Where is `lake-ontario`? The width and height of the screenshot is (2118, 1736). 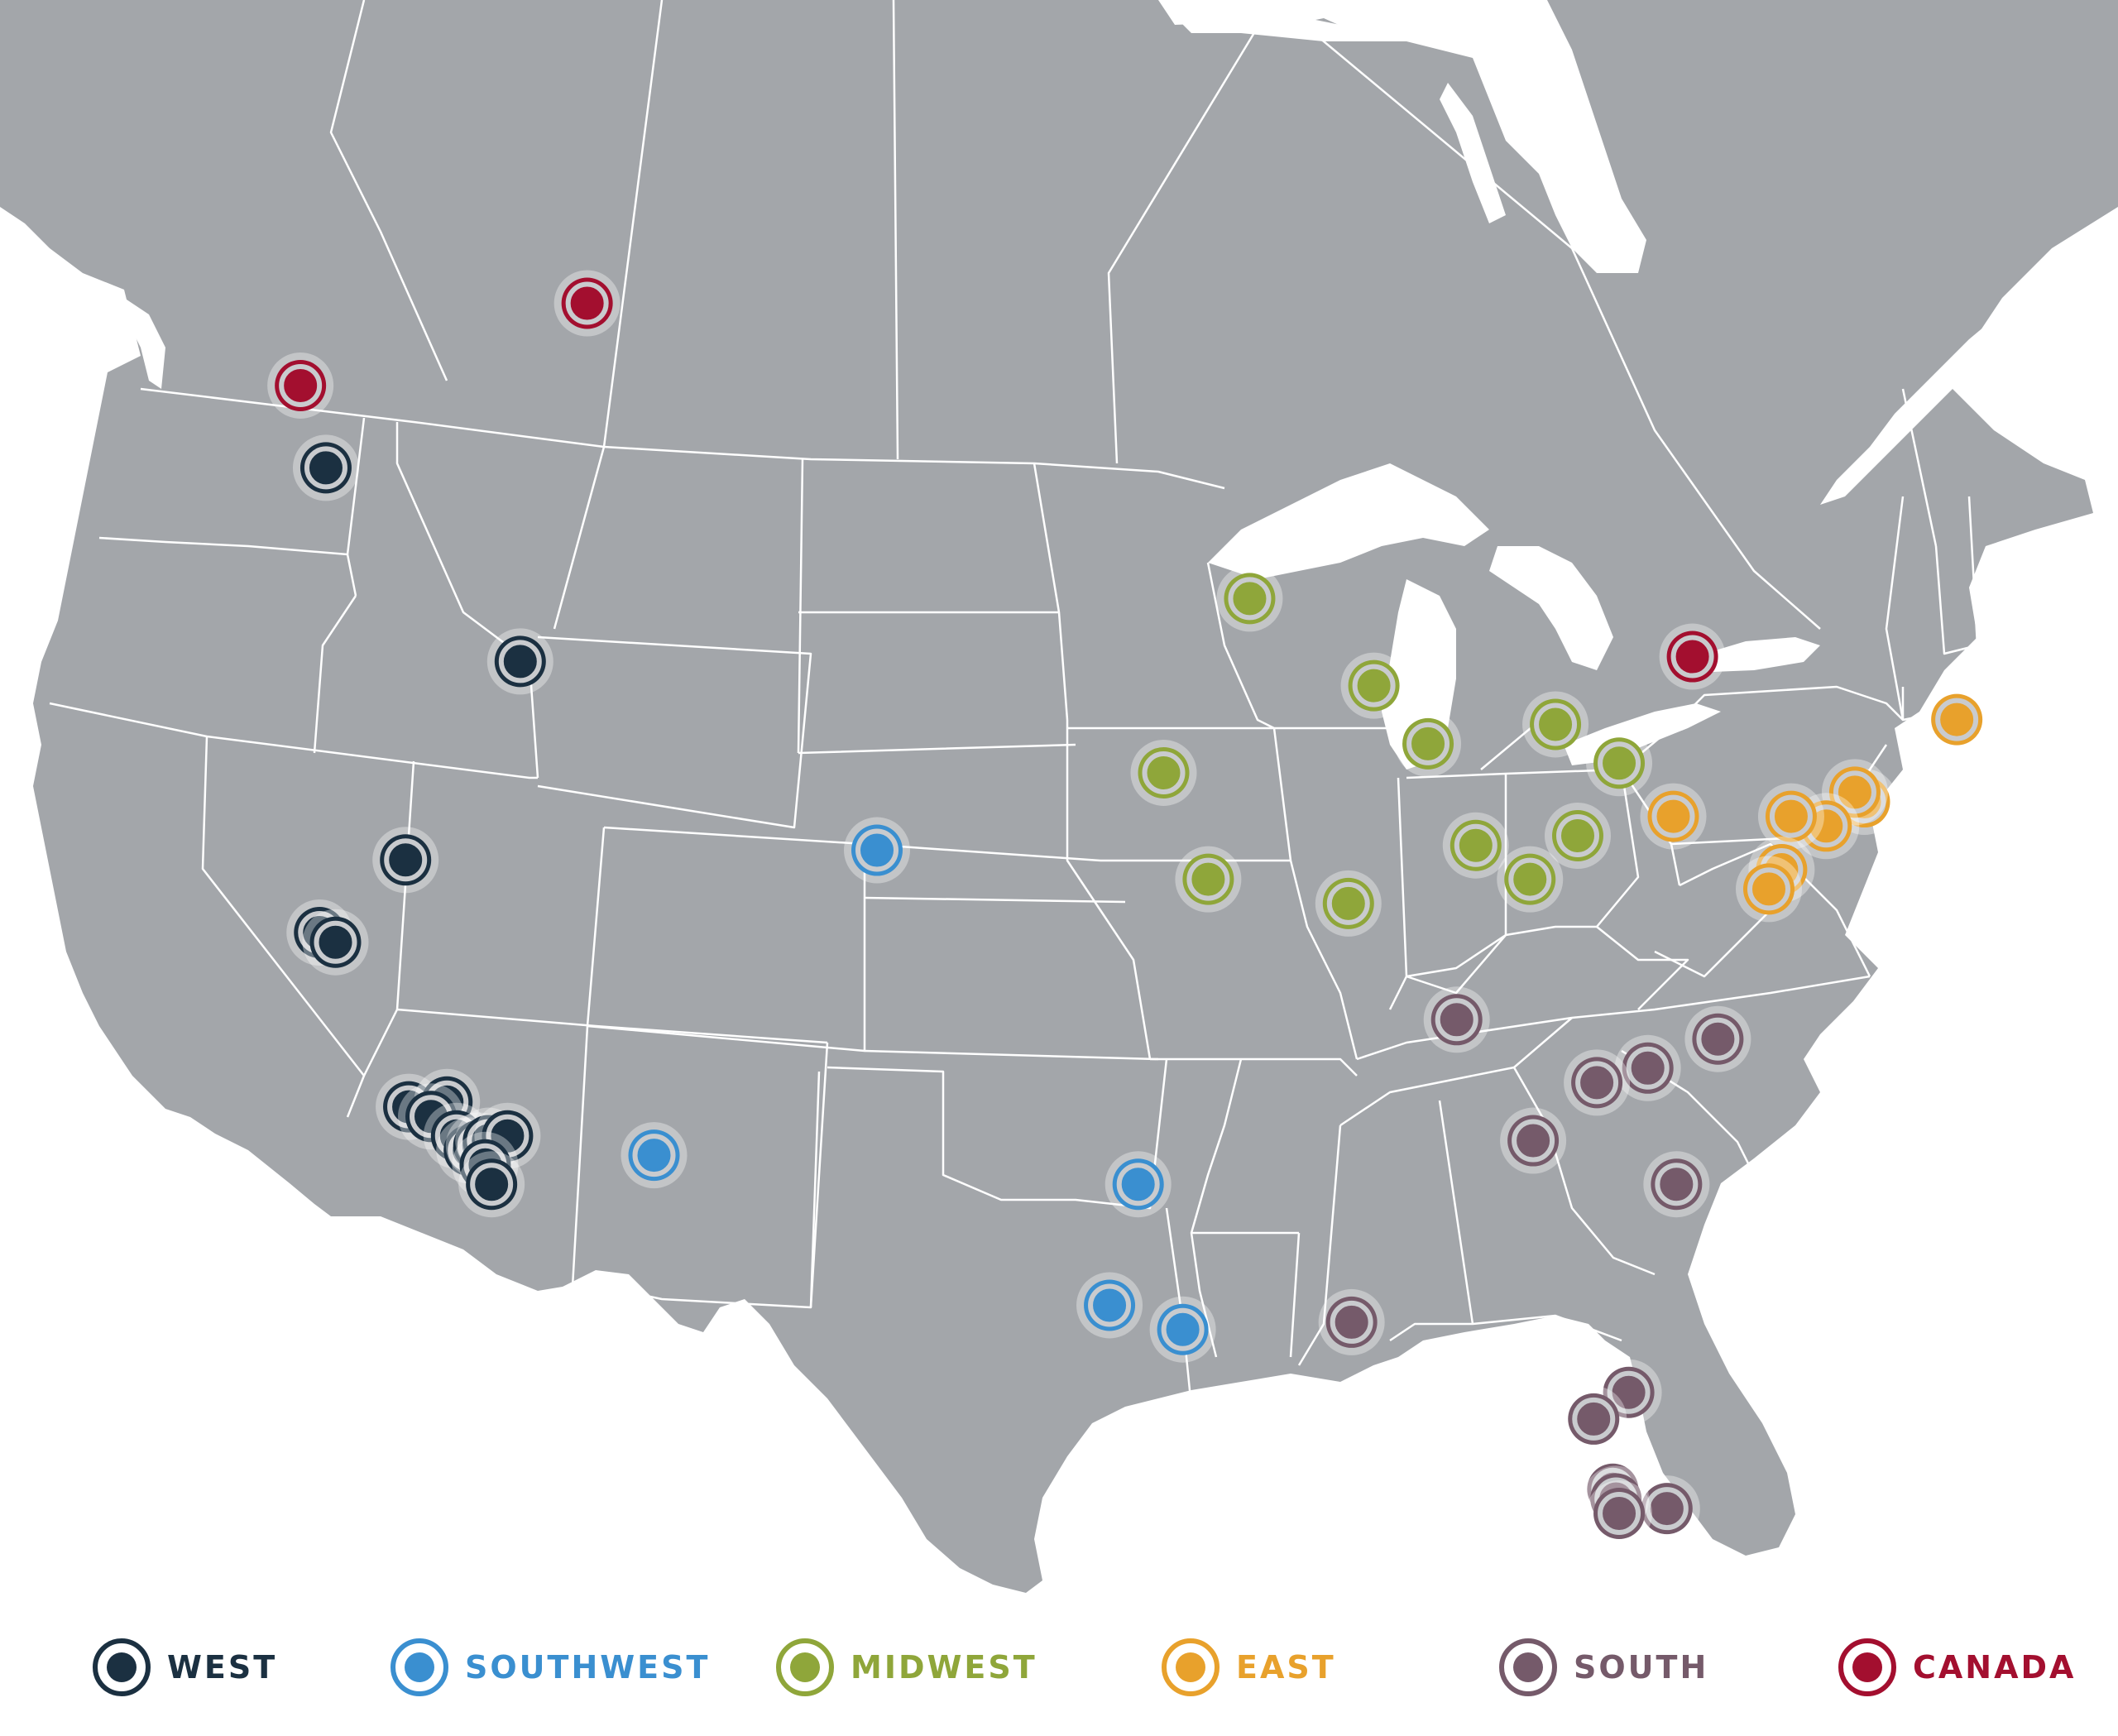
lake-ontario is located at coordinates (1762, 654).